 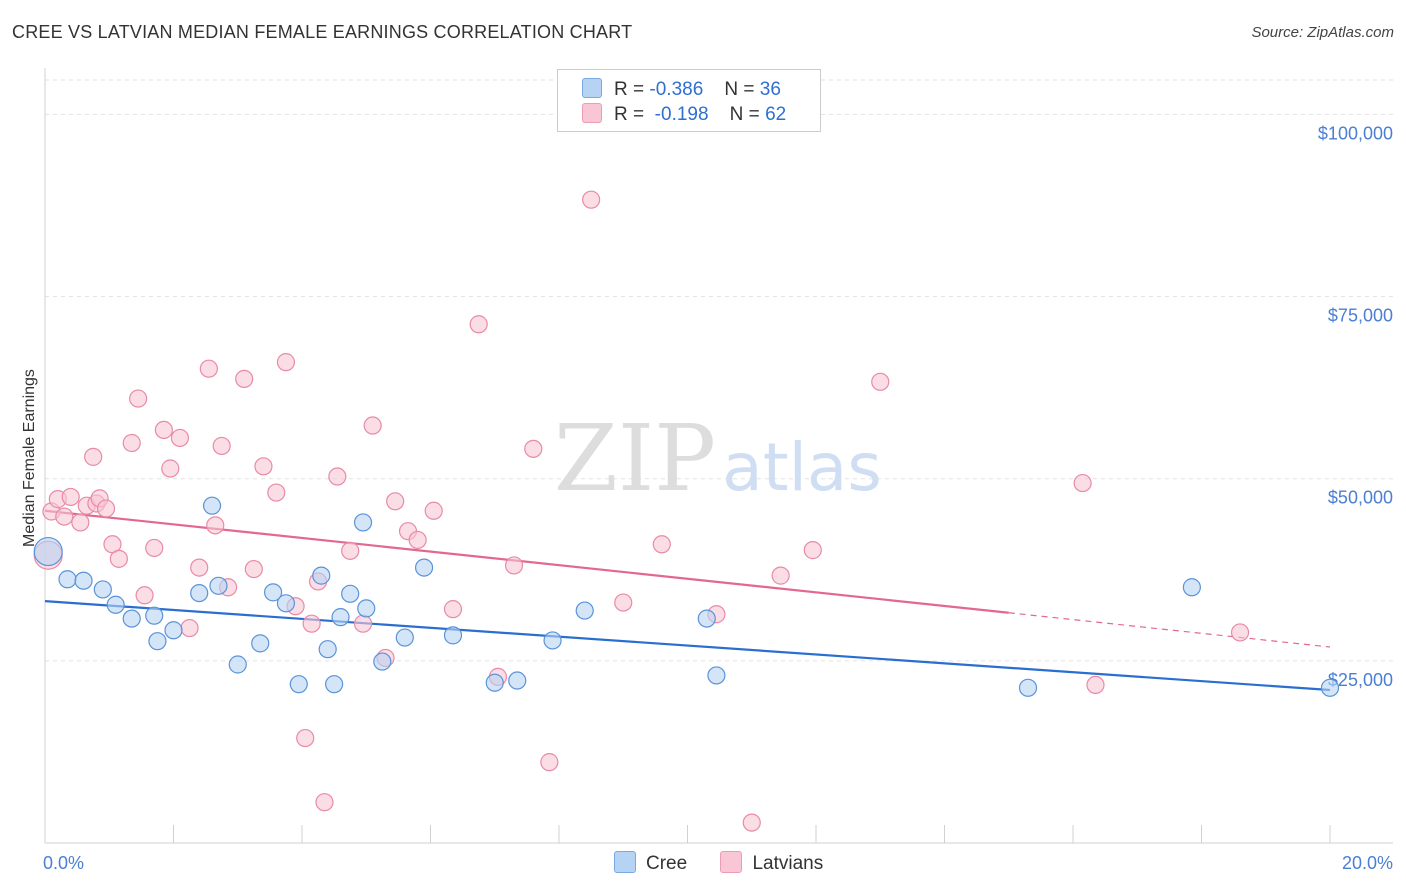 I want to click on watermark-zip: ZIP, so click(x=635, y=458).